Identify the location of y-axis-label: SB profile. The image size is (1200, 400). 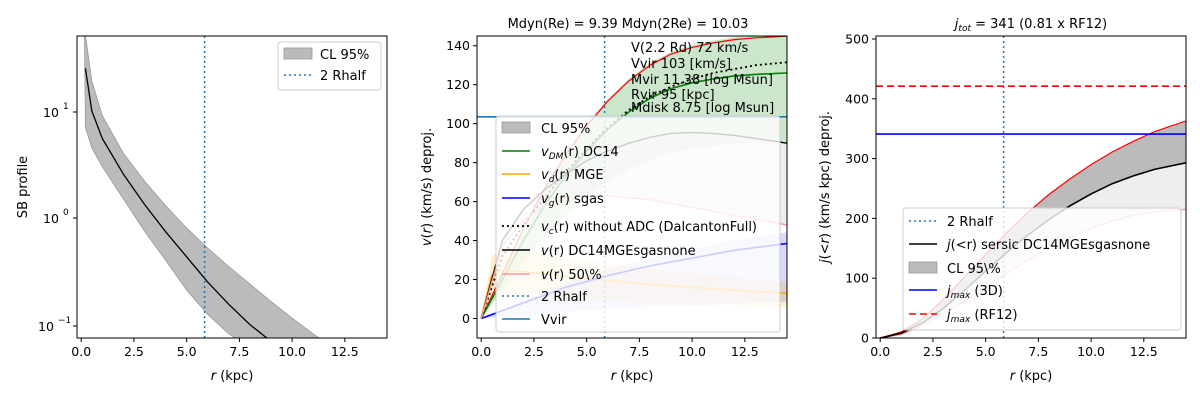
(23, 187).